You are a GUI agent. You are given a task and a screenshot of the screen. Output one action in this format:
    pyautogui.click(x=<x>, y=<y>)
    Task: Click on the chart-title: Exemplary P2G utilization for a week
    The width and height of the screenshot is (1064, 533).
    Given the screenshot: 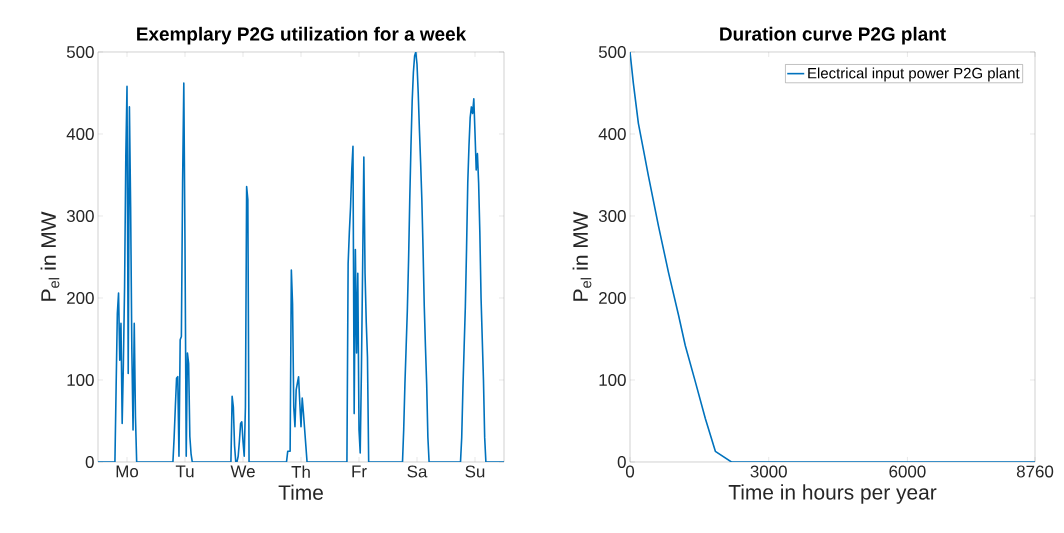 What is the action you would take?
    pyautogui.click(x=302, y=35)
    